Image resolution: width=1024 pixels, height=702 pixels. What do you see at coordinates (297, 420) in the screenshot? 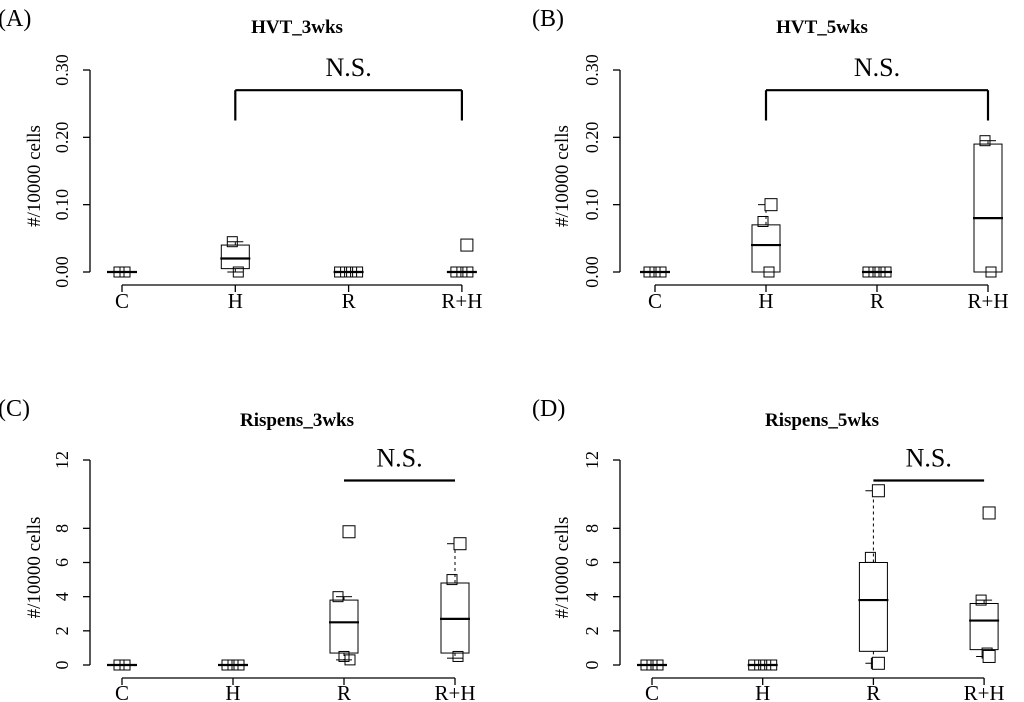
I see `chart-title: Rispens_3wks` at bounding box center [297, 420].